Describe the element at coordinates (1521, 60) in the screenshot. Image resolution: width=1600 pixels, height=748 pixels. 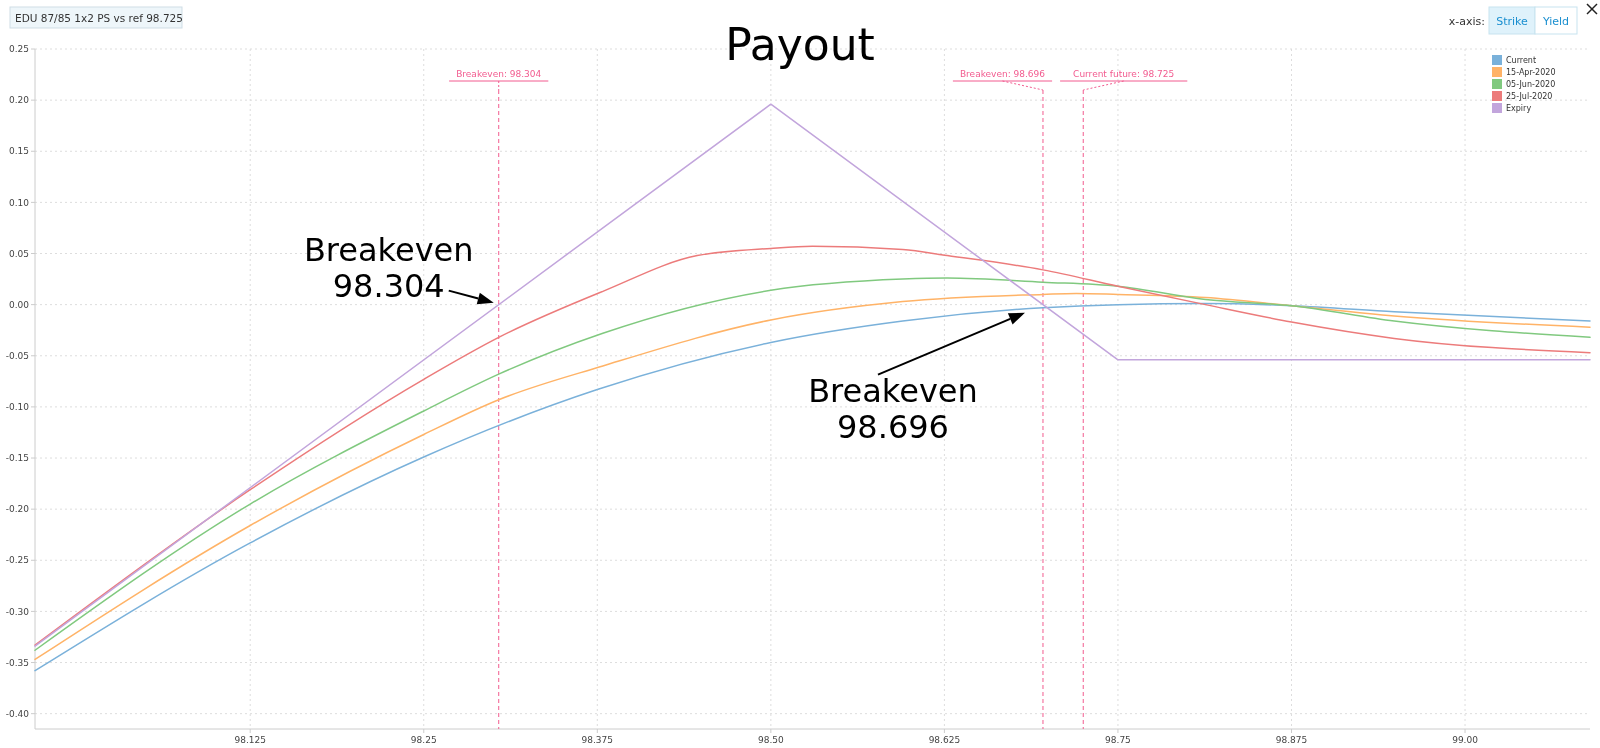
I see `legend-label: Current` at that location.